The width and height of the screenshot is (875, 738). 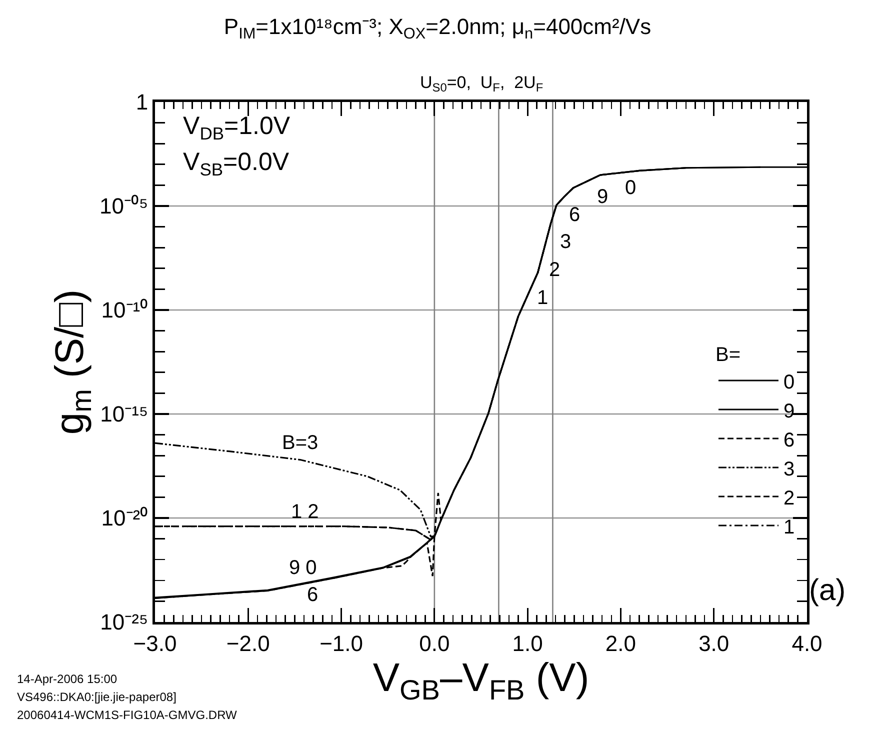 I want to click on text: U$_{S0}$=0, U$_{F}$, 2U$_{F}$, so click(x=482, y=84).